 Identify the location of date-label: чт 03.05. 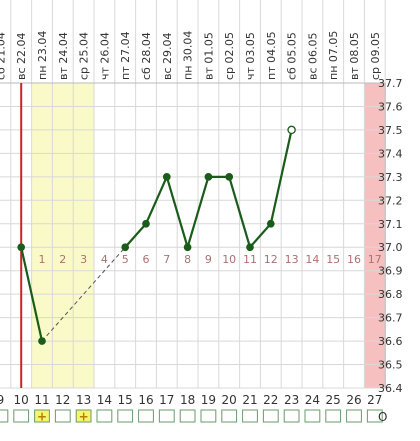
(250, 56).